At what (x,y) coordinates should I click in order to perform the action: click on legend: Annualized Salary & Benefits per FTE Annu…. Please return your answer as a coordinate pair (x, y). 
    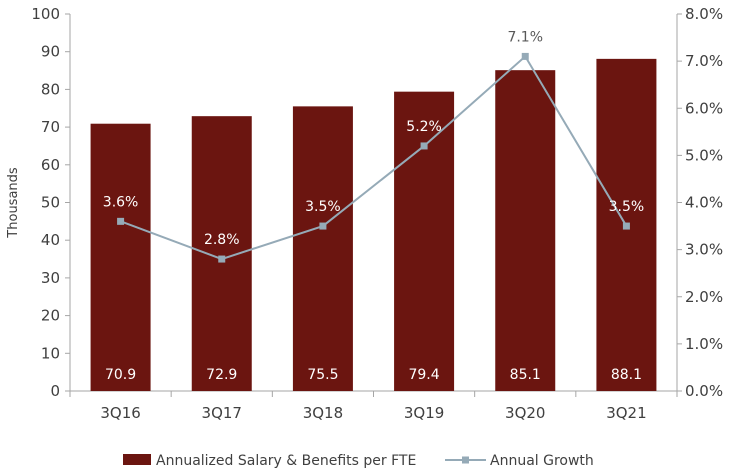
    Looking at the image, I should click on (358, 461).